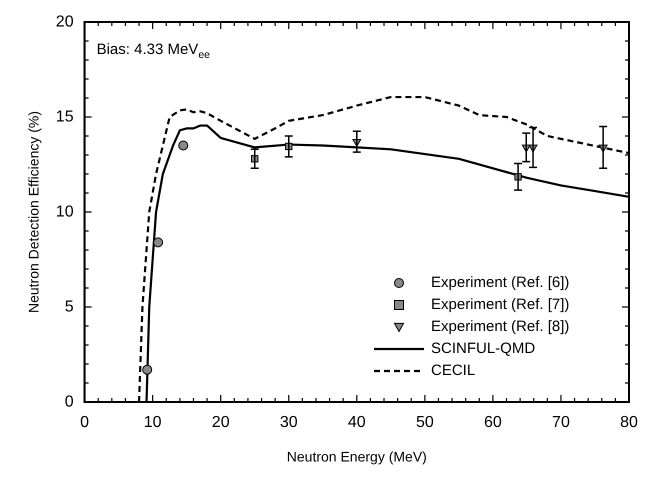 Image resolution: width=653 pixels, height=488 pixels. I want to click on x-tick-label: 60, so click(493, 423).